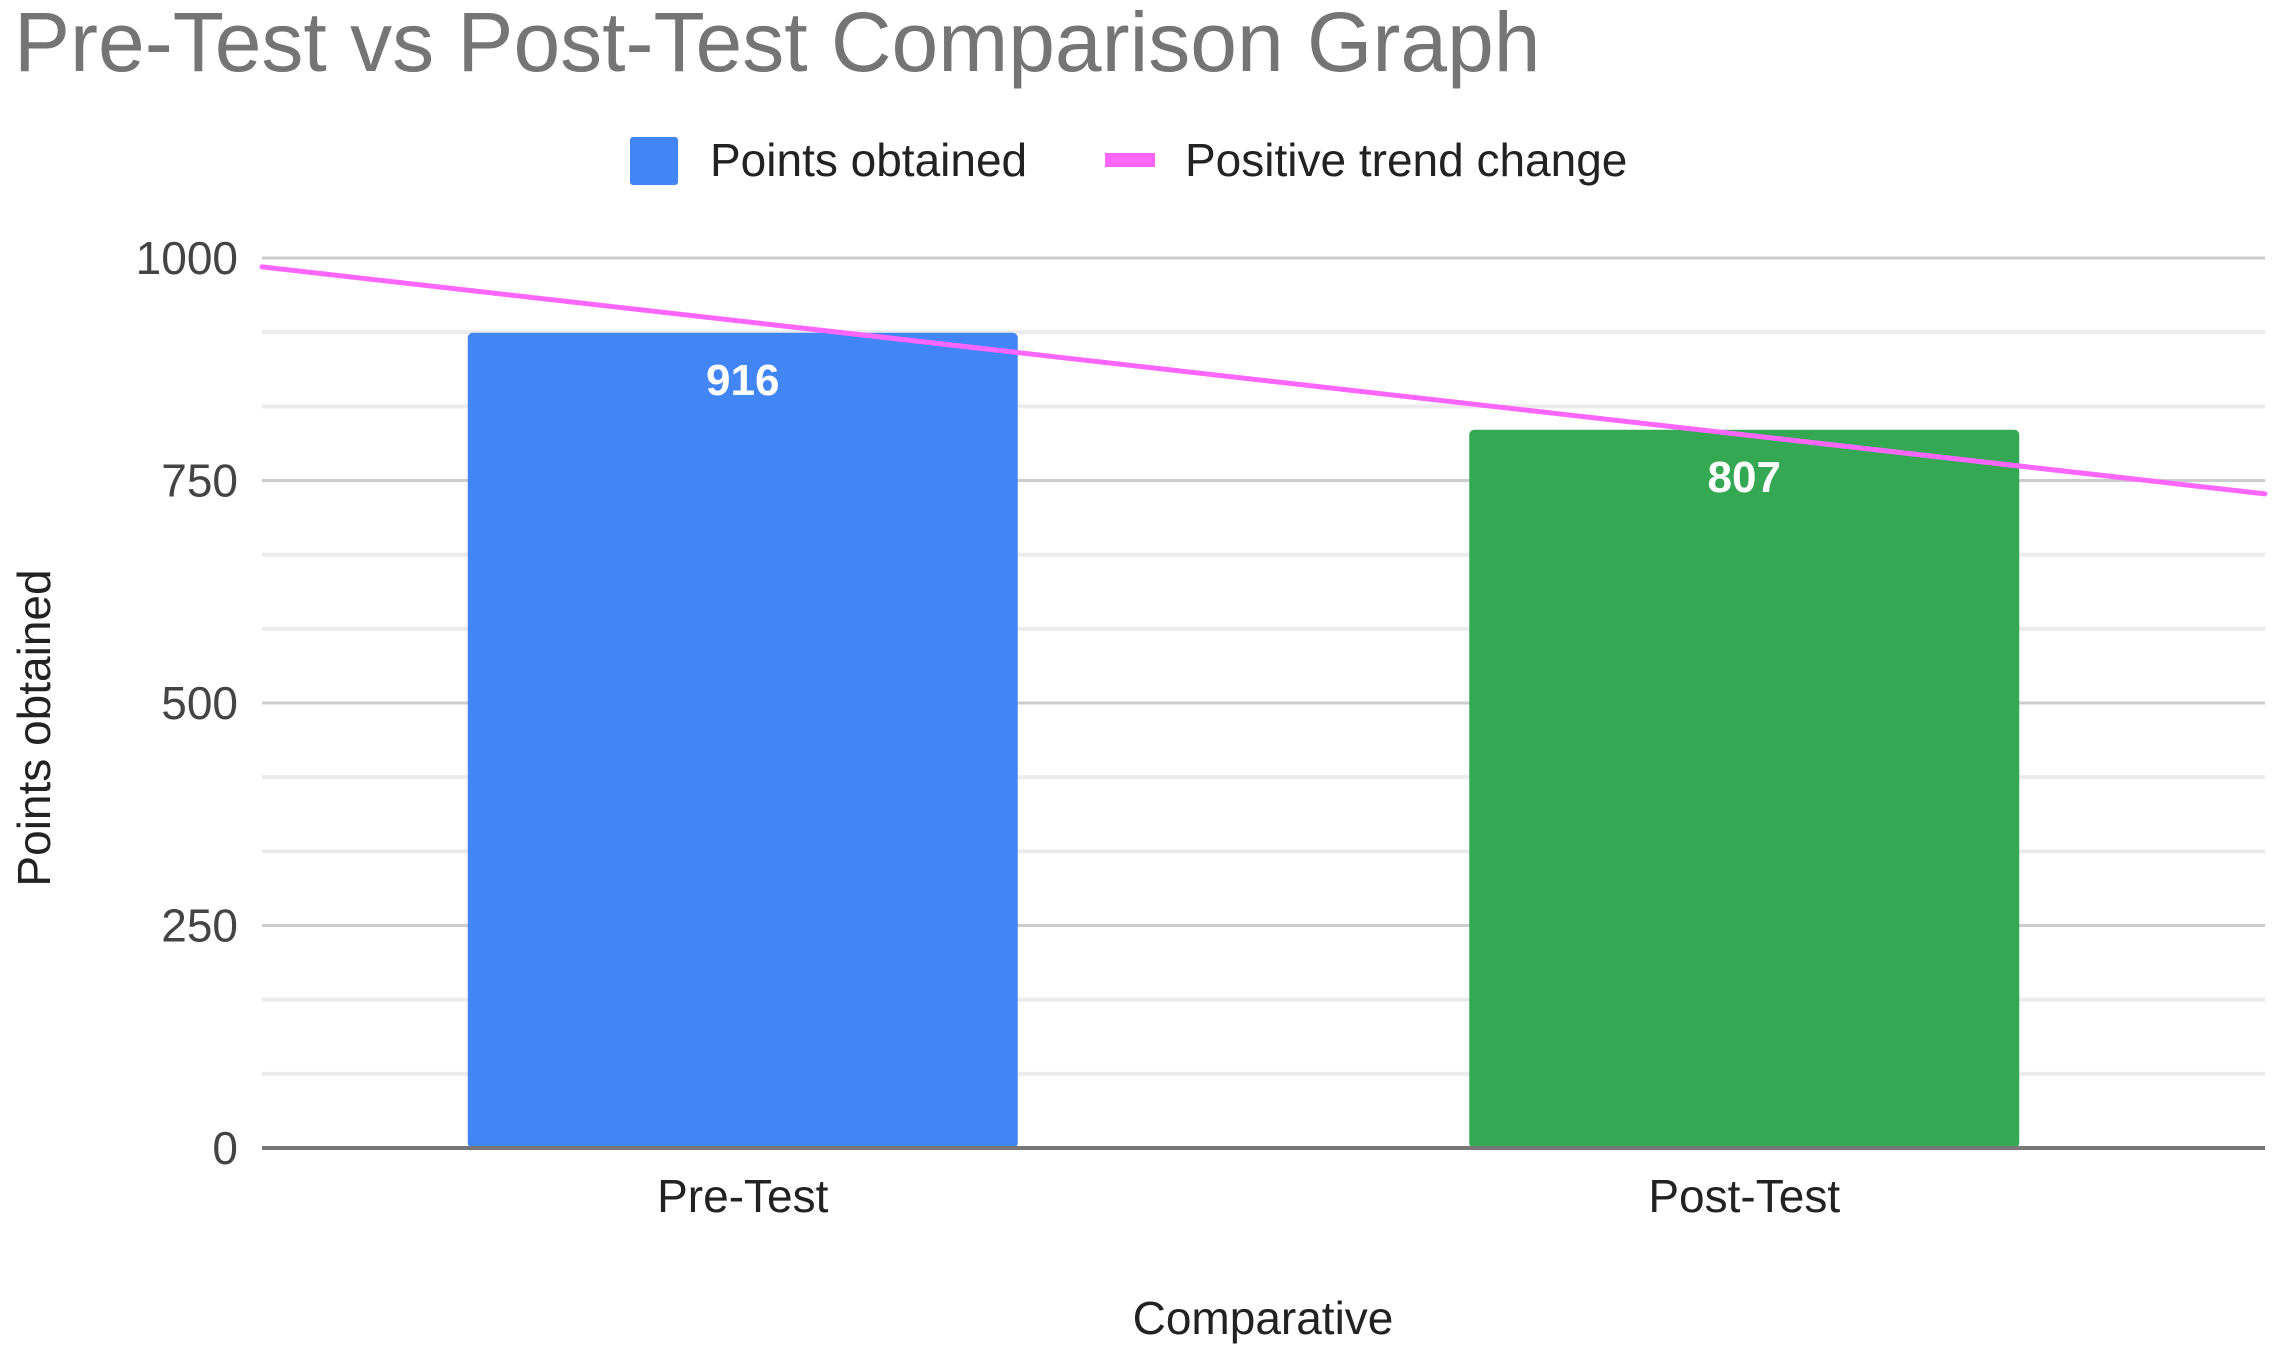  Describe the element at coordinates (225, 1148) in the screenshot. I see `y-tick-label: 0` at that location.